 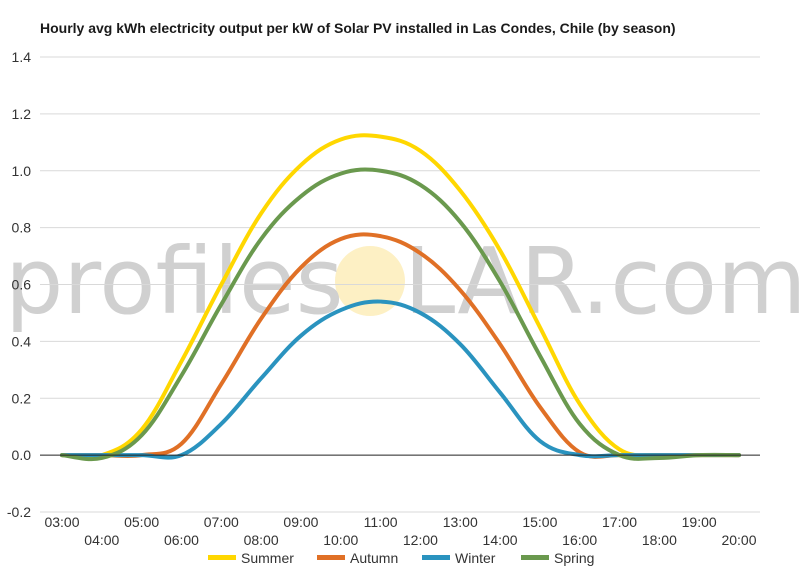 I want to click on x-tick-label: 05:00, so click(x=141, y=522).